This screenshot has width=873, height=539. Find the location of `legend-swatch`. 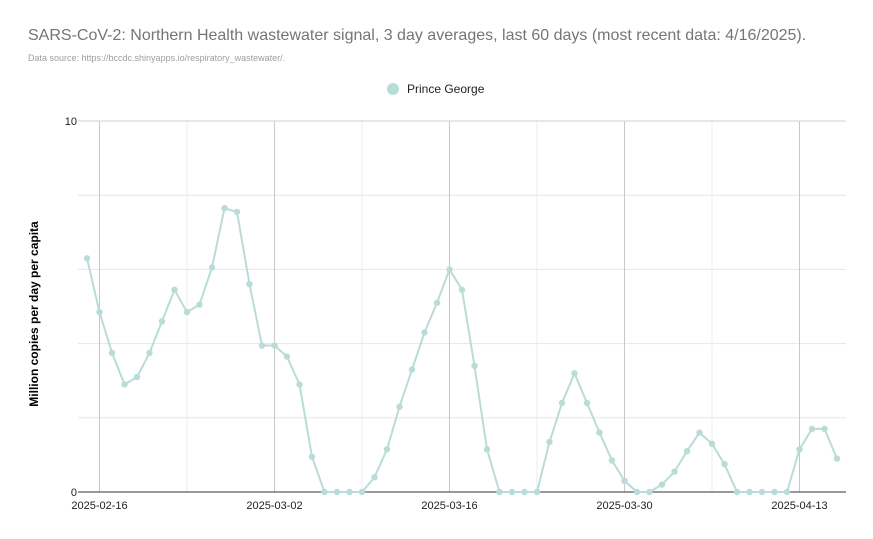

legend-swatch is located at coordinates (393, 89).